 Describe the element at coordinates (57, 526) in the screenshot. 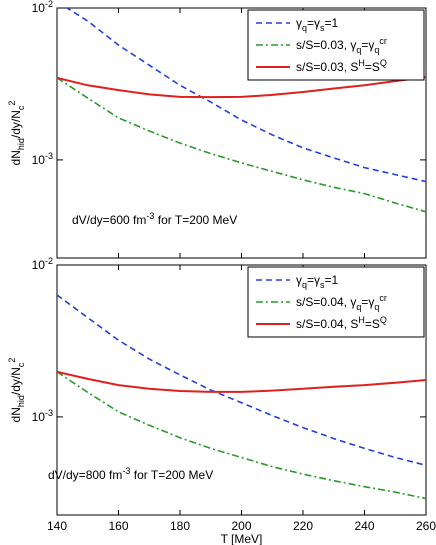

I see `x-tick-label: 140` at that location.